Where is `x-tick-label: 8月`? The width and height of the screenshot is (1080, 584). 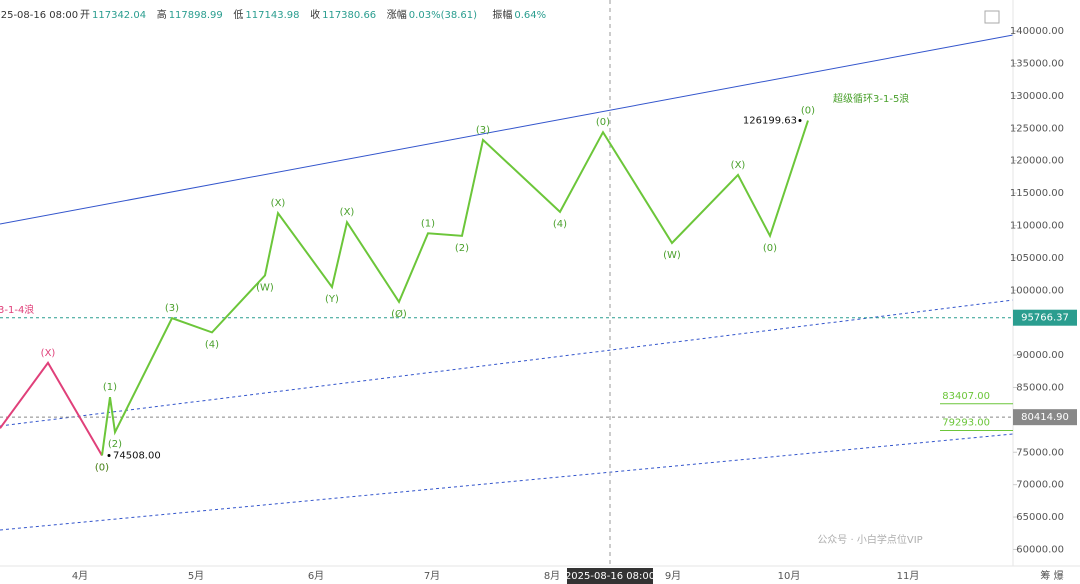 x-tick-label: 8月 is located at coordinates (552, 576).